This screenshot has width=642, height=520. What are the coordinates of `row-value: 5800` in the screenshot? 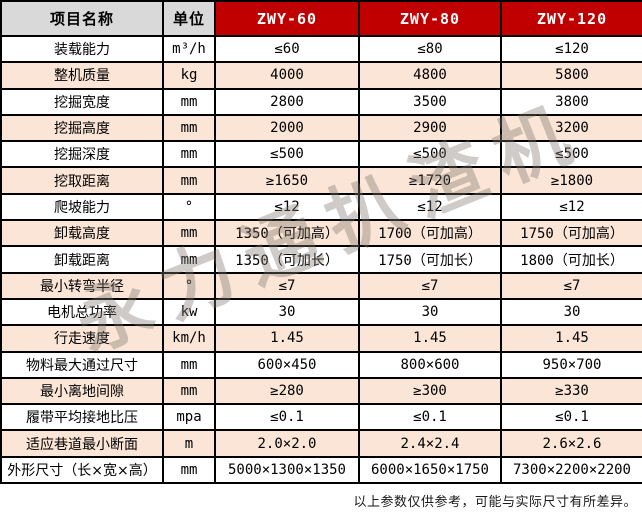 It's located at (571, 75).